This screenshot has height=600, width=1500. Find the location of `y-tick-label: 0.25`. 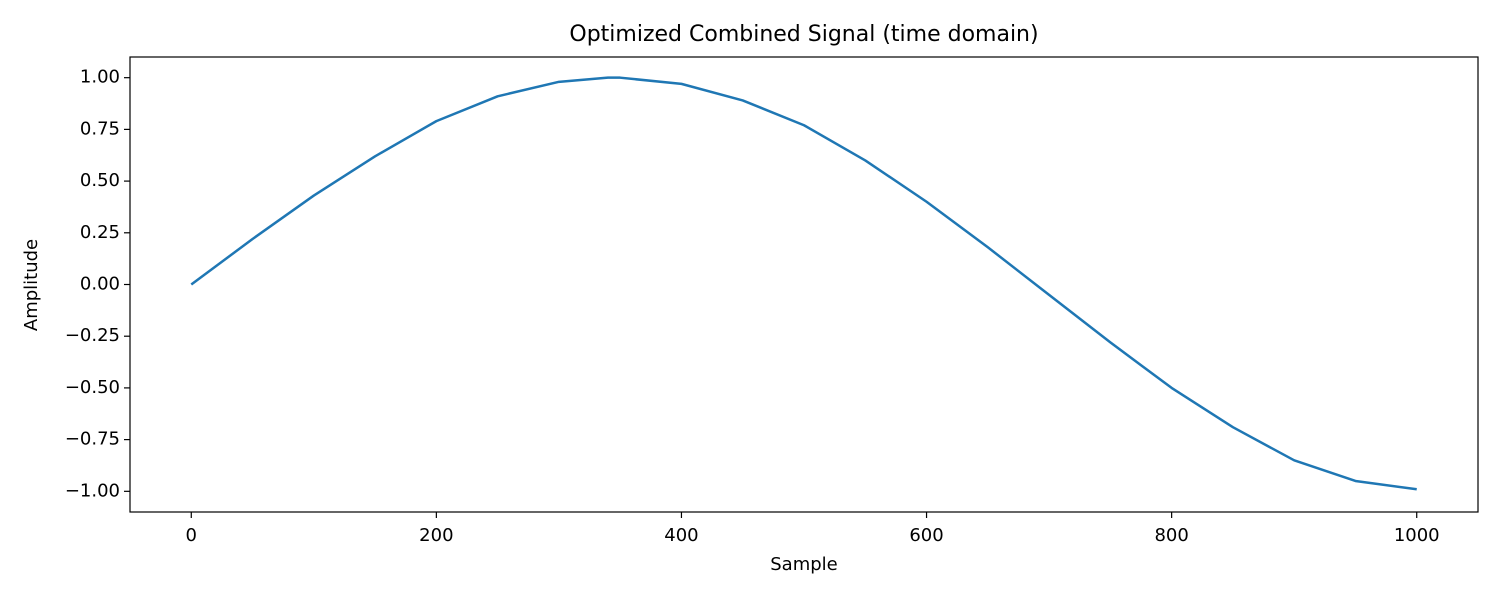

y-tick-label: 0.25 is located at coordinates (100, 232).